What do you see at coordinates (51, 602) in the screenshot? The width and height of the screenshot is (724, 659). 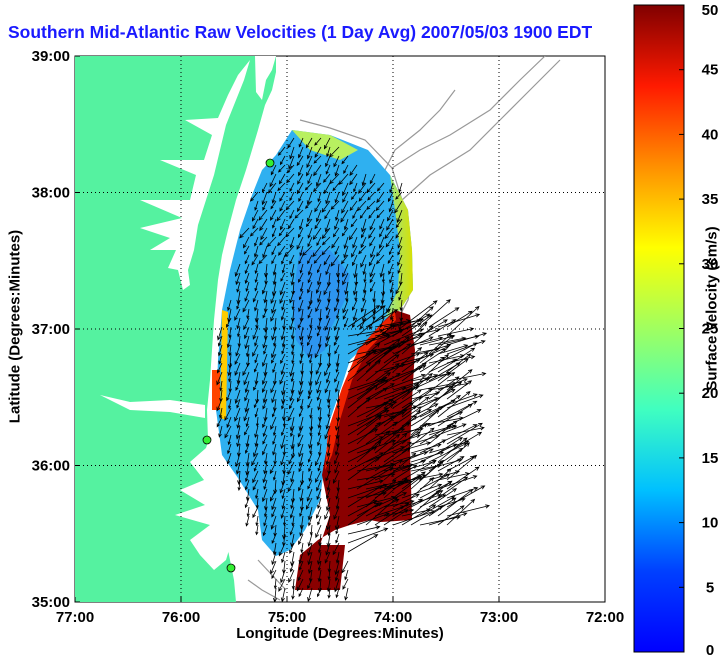 I see `y-tick-label: 35:00` at bounding box center [51, 602].